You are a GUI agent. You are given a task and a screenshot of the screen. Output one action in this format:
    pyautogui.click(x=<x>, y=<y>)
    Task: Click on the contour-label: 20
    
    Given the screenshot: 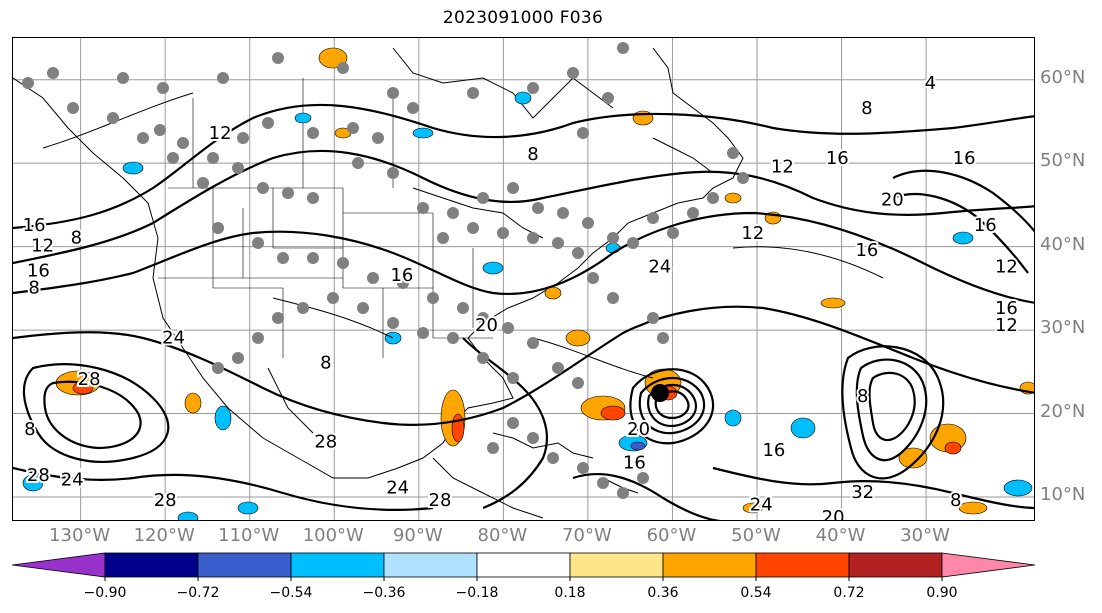 What is the action you would take?
    pyautogui.click(x=638, y=429)
    